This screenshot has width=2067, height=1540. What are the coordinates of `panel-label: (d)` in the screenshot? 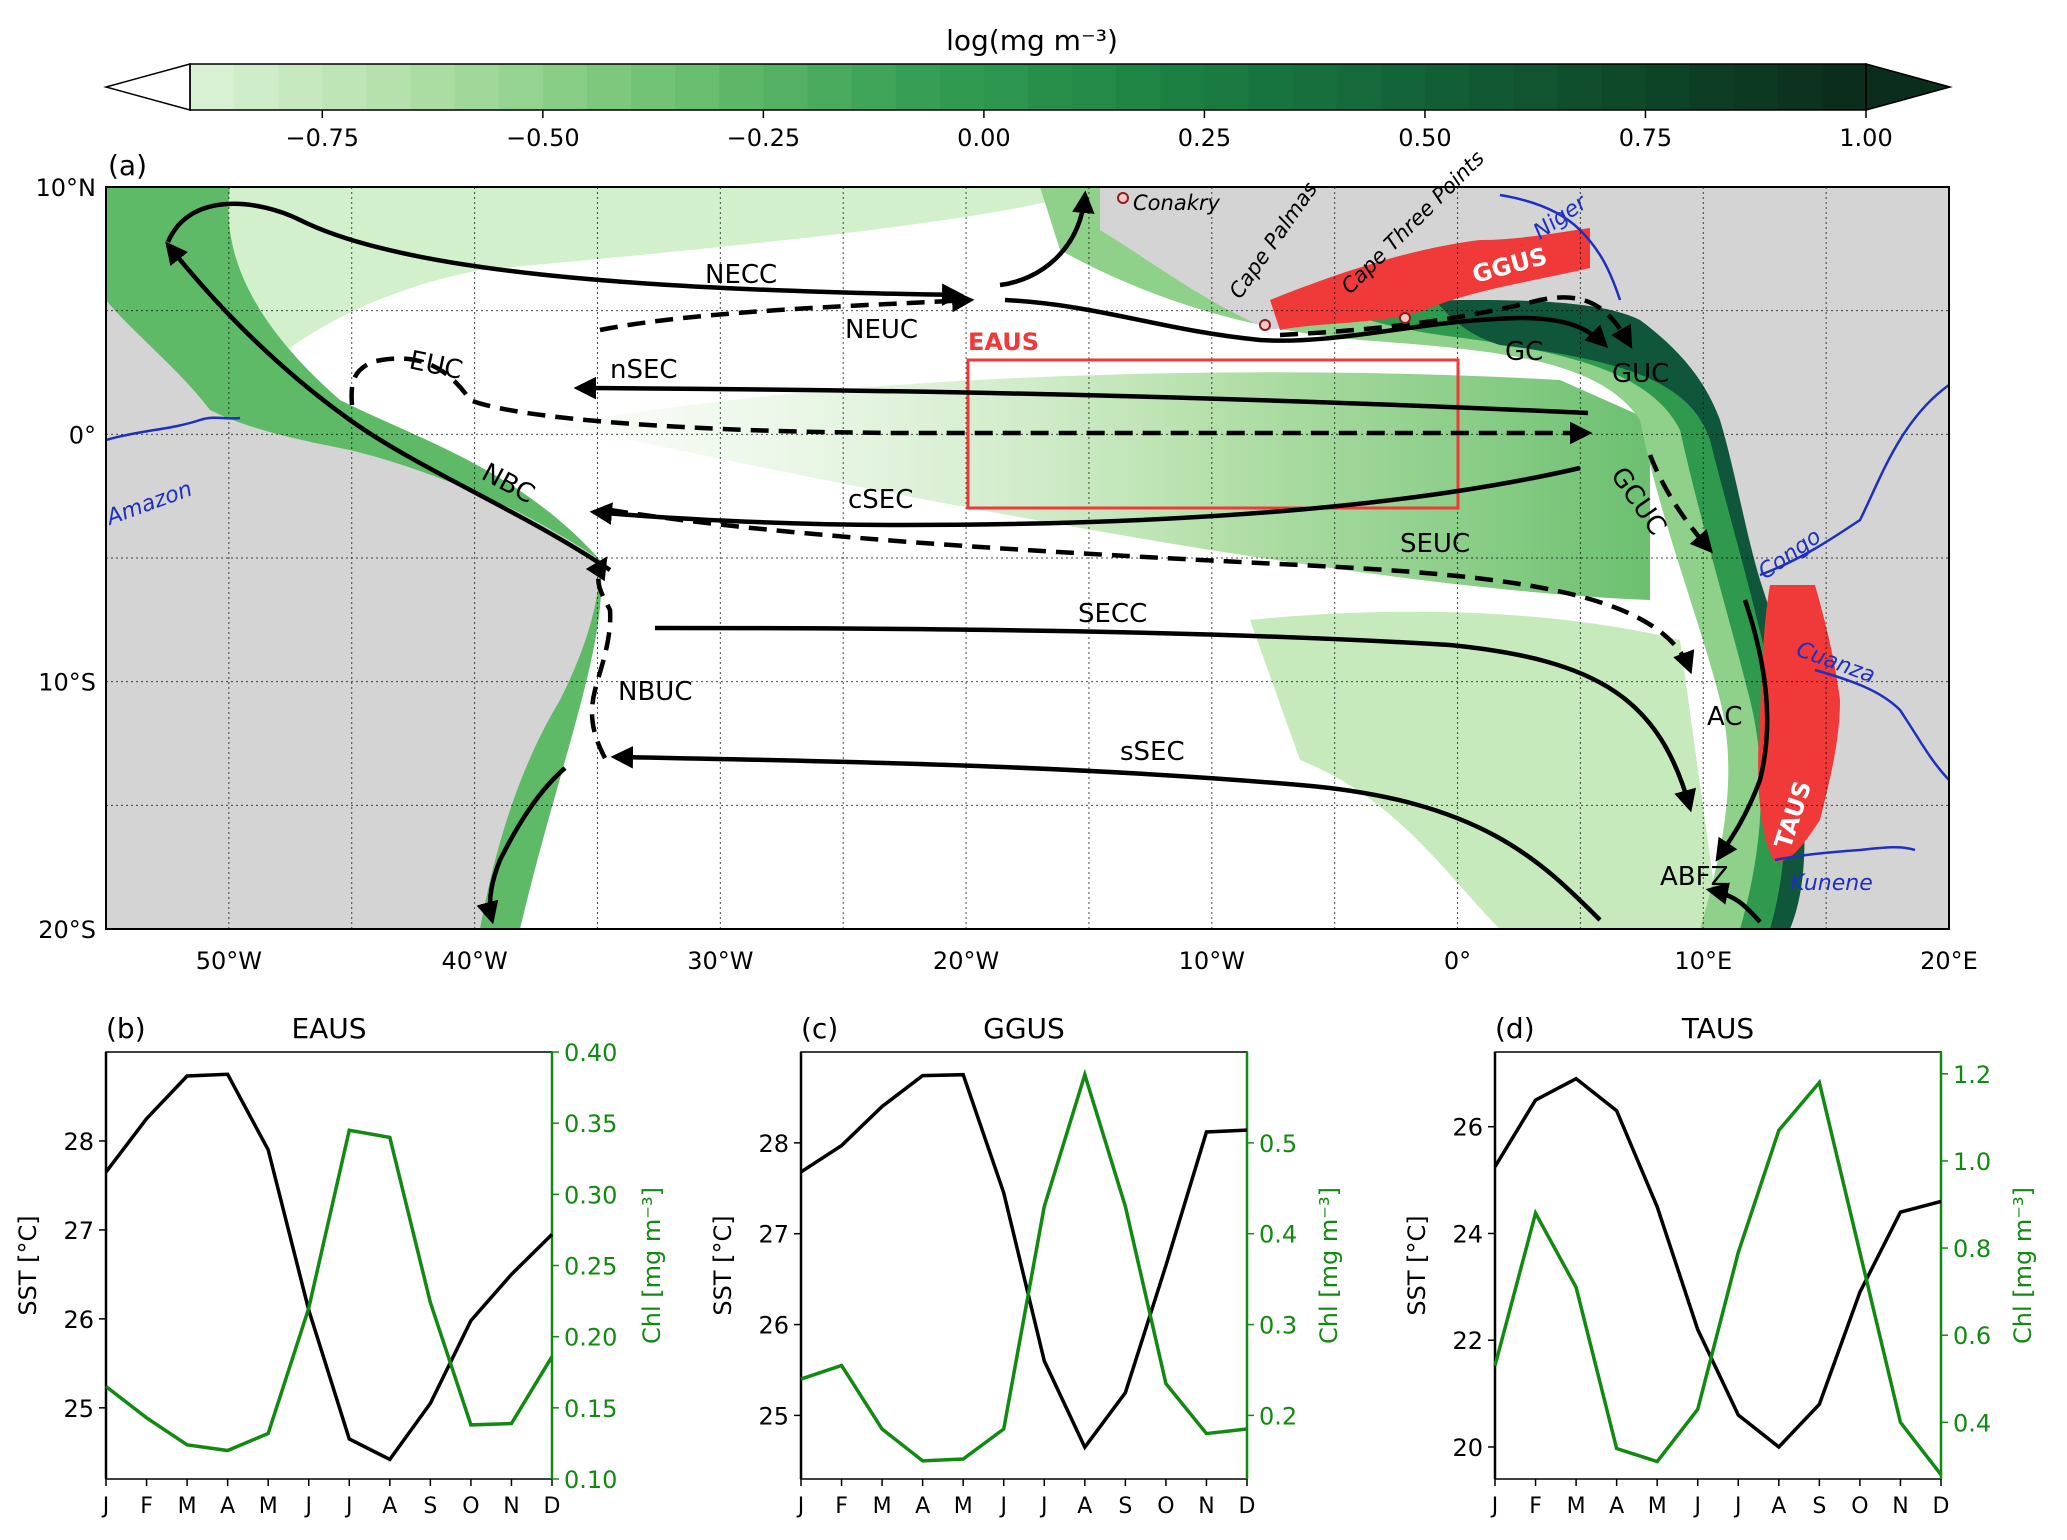 It's located at (1515, 1028).